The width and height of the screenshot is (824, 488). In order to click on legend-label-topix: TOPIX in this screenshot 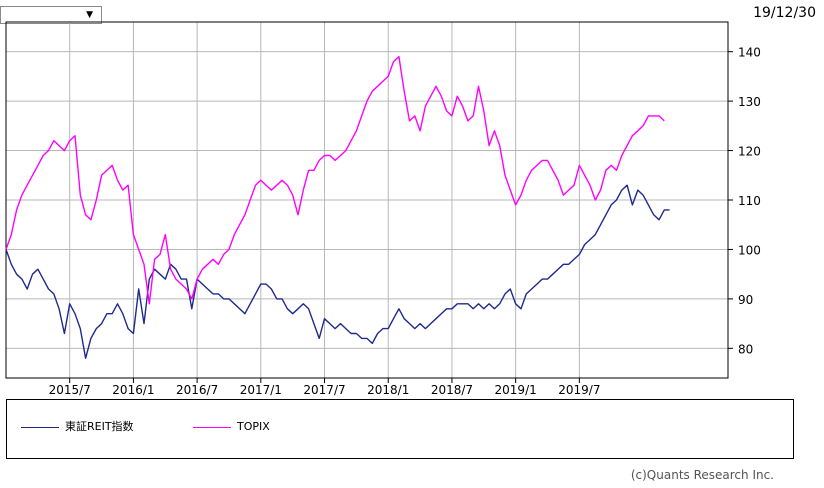, I will do `click(253, 426)`.